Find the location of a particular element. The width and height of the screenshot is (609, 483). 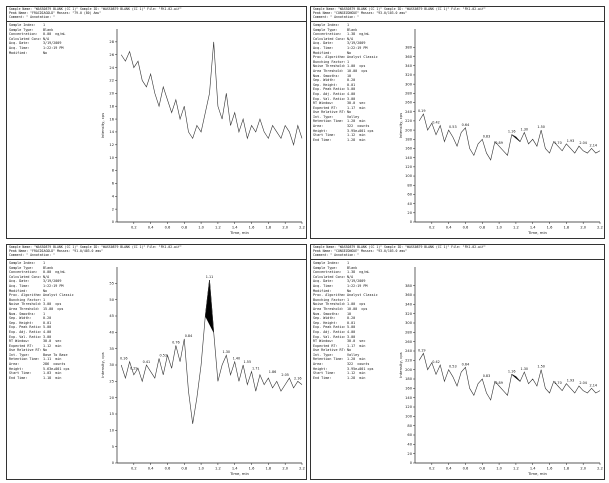

info-value: 1:22:19 PM is located at coordinates (357, 285).